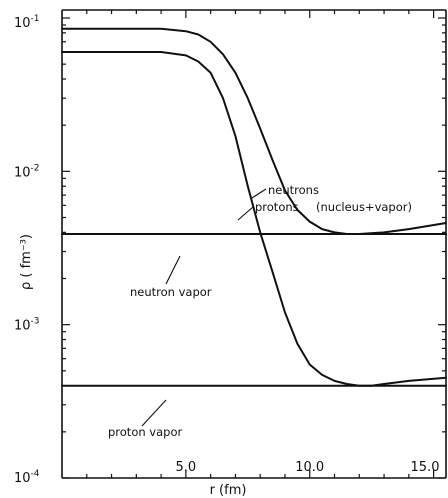 This screenshot has height=498, width=448. I want to click on arrow-neutrons, so click(259, 193).